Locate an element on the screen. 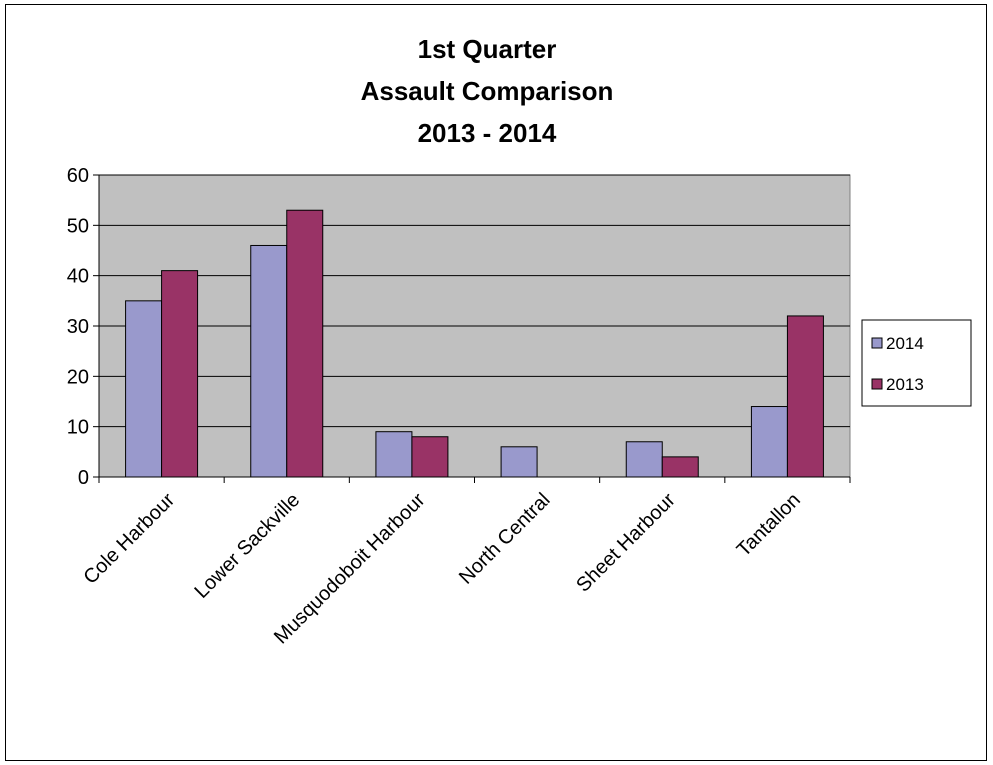 The image size is (993, 765). chart-title-line-3: 2013 - 2014 is located at coordinates (487, 133).